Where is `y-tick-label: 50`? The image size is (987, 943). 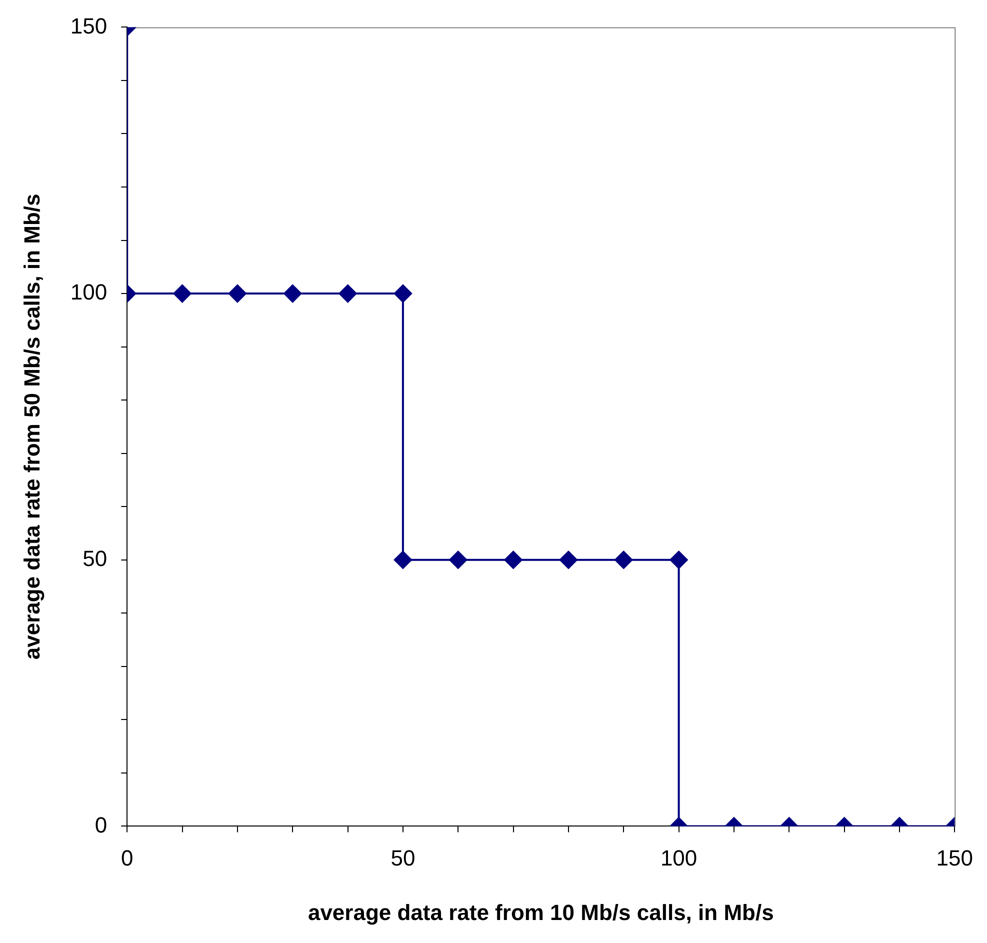 y-tick-label: 50 is located at coordinates (95, 558).